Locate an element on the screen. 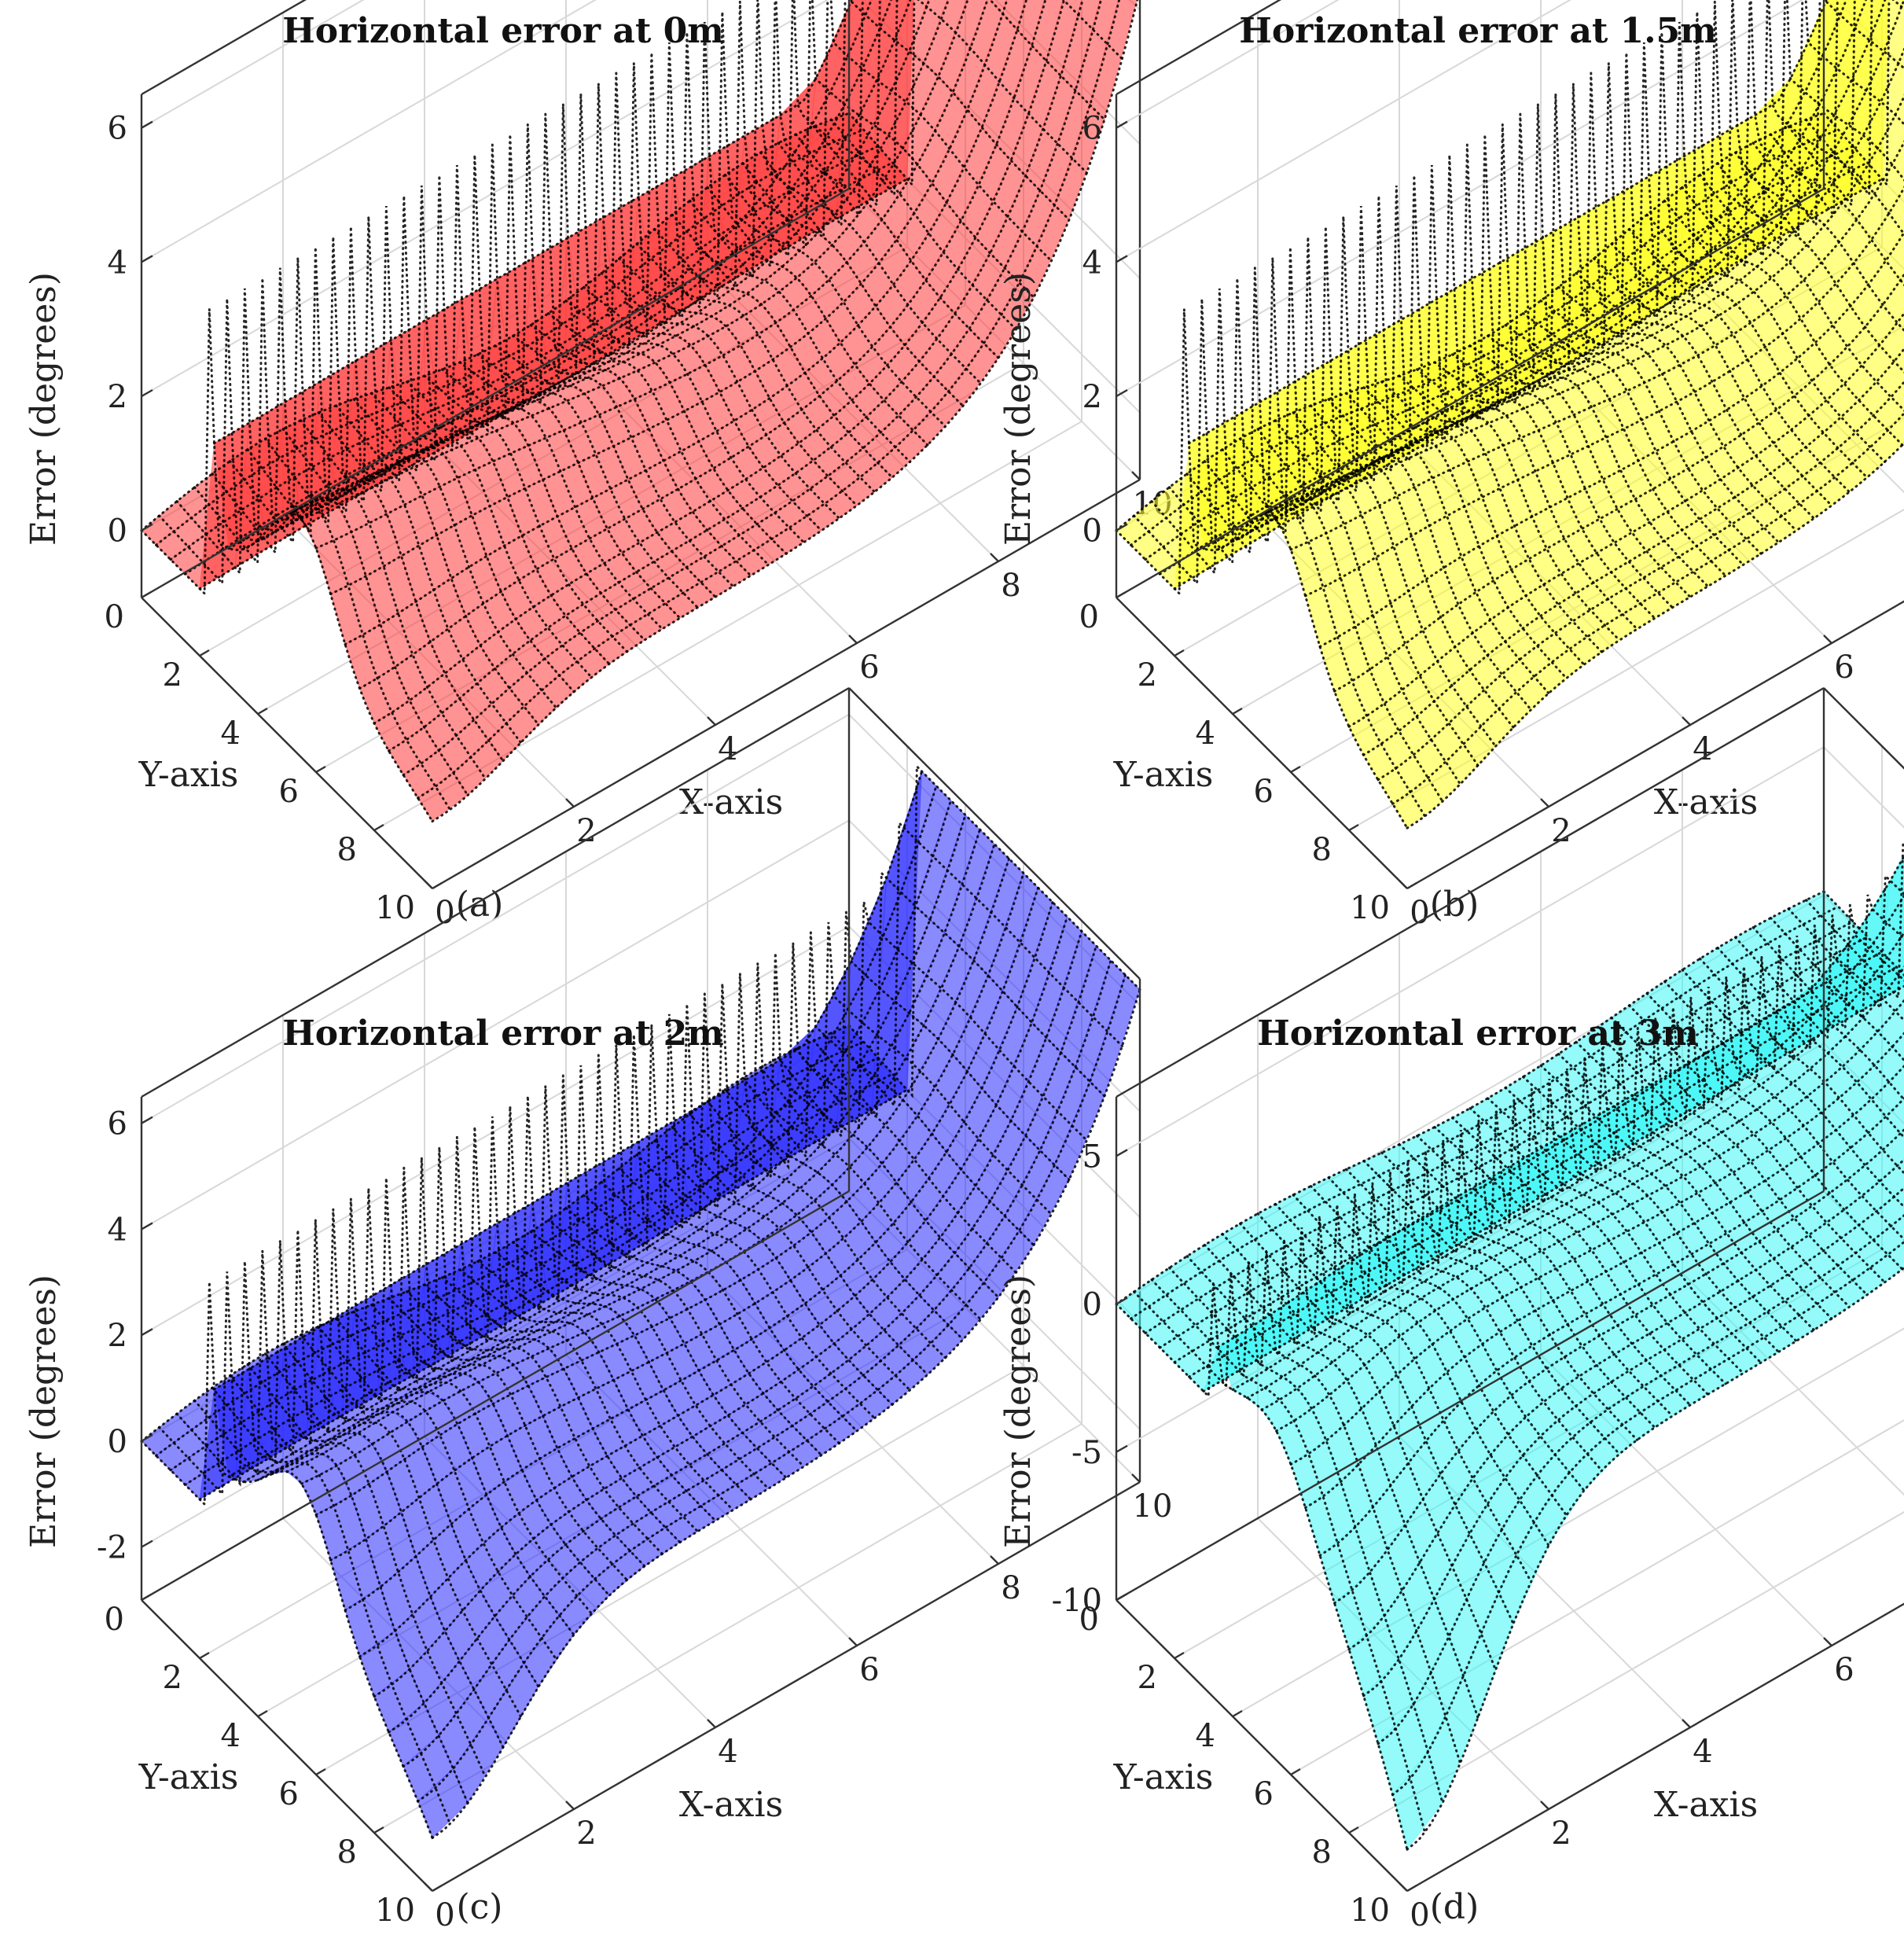 This screenshot has height=1946, width=1904. panel-caption: (d) is located at coordinates (1454, 1907).